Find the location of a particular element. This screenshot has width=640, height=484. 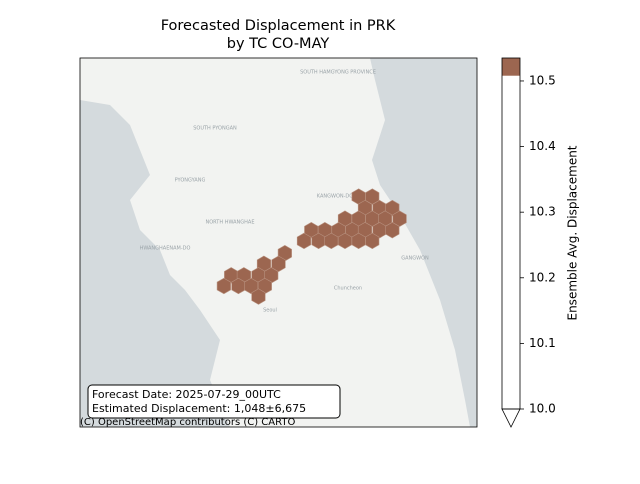

map-label: SOUTH PYONGAN is located at coordinates (215, 129).